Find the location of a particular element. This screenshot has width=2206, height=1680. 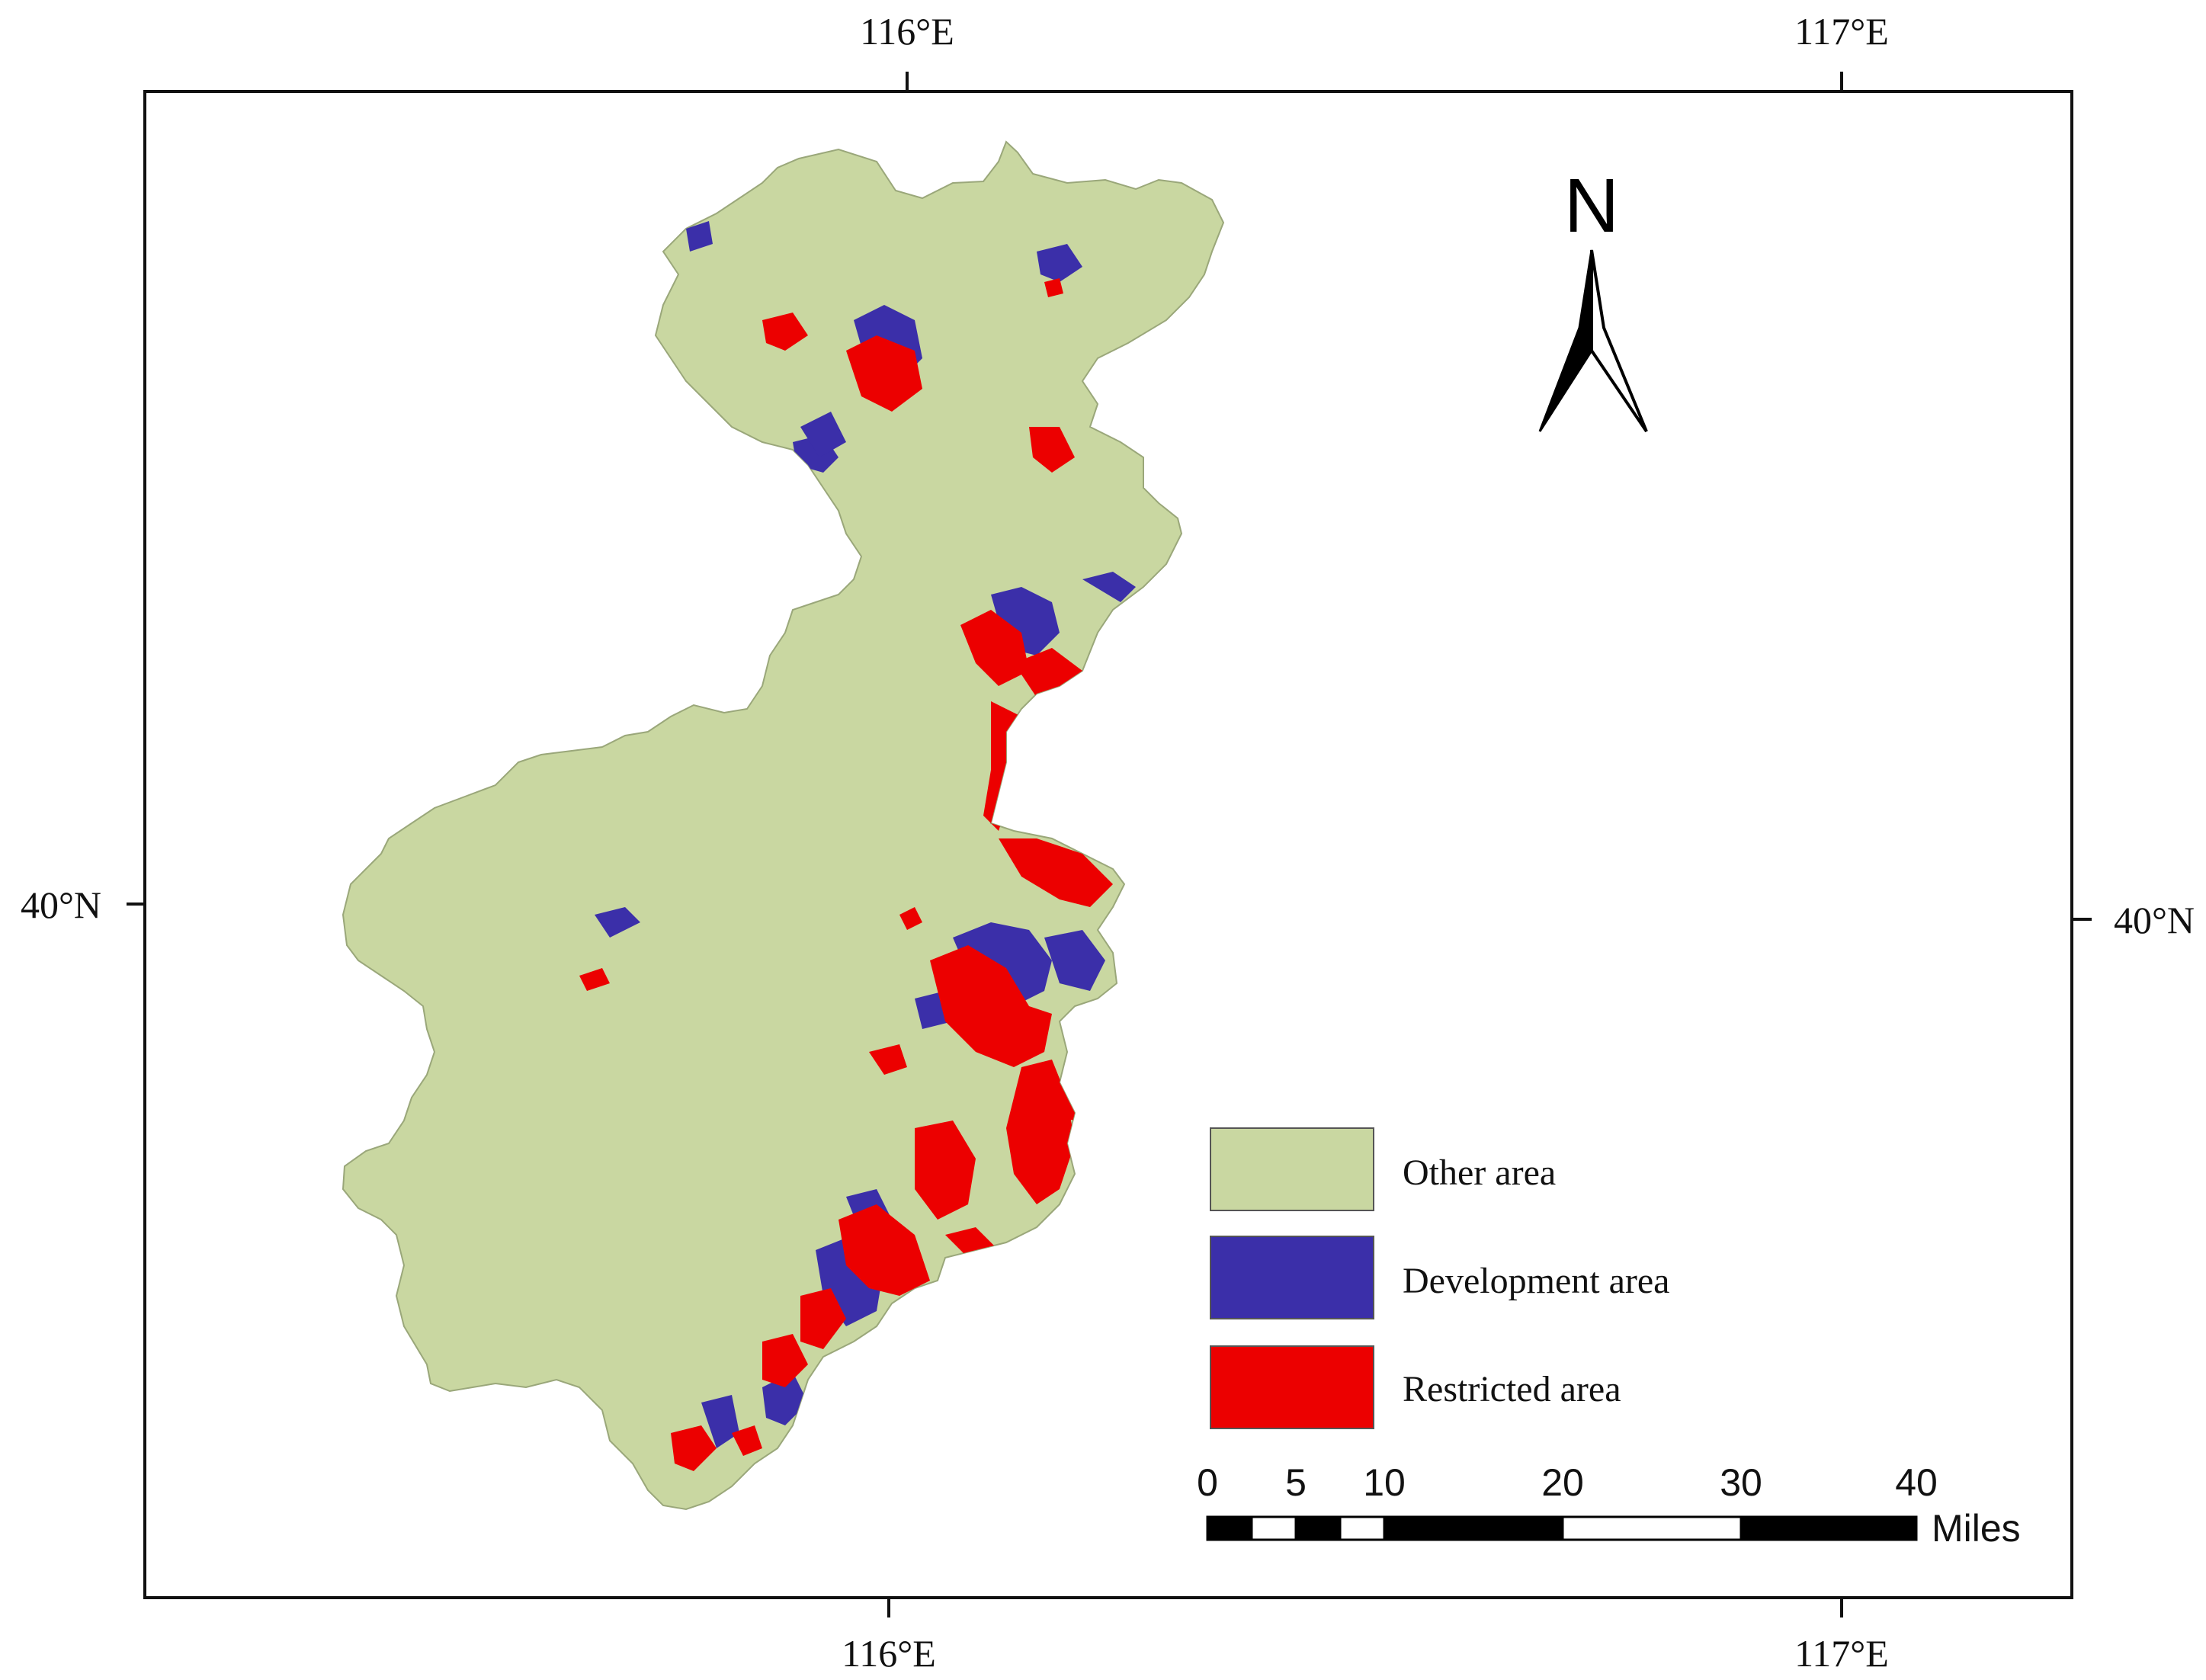

legend-swatch-restricted-area is located at coordinates (1292, 1387).